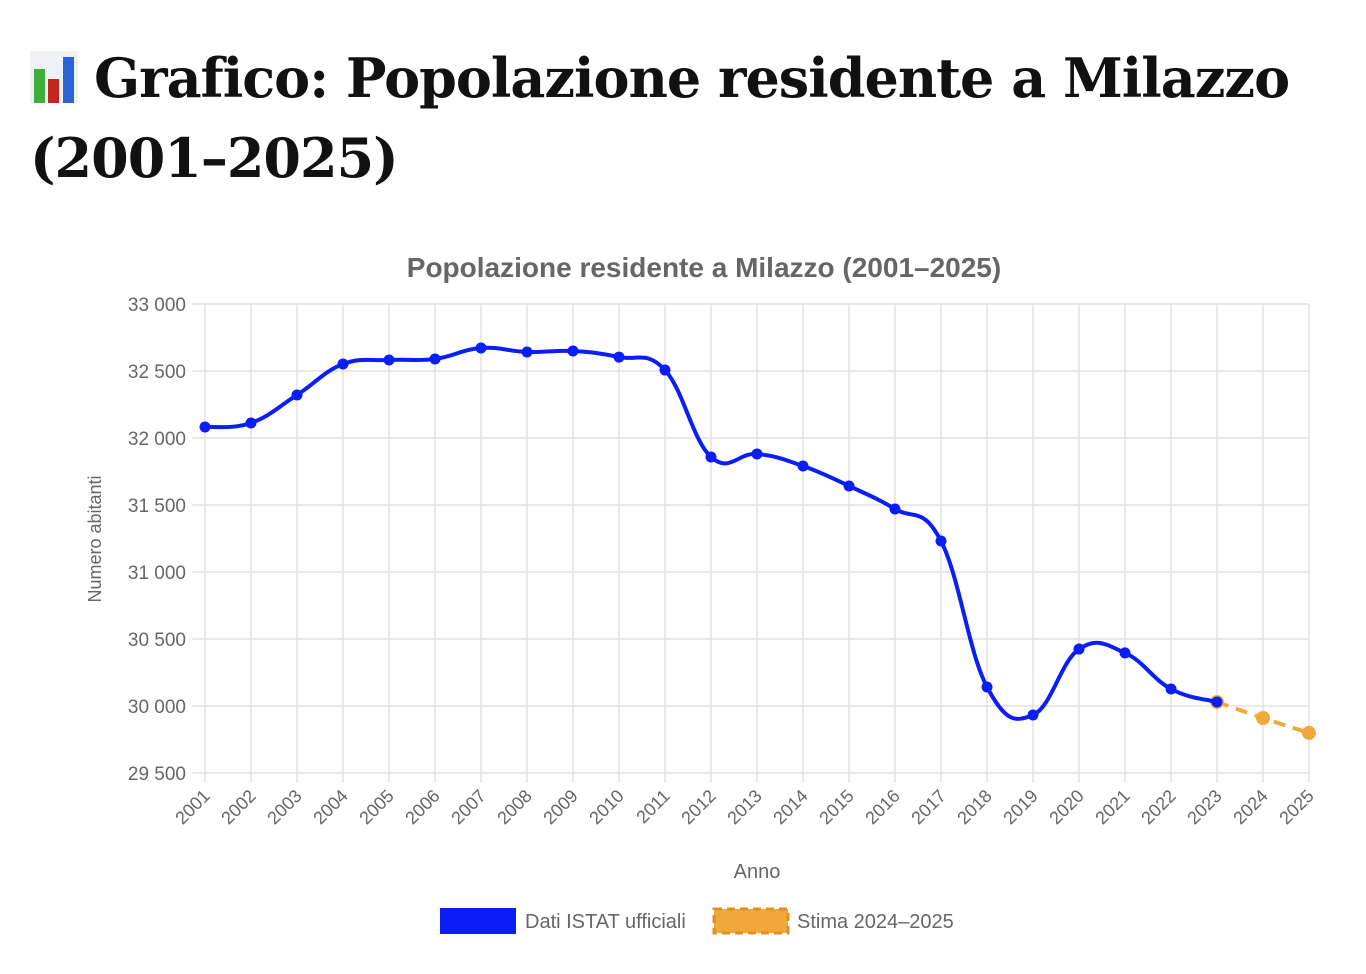 The height and width of the screenshot is (974, 1366). What do you see at coordinates (653, 807) in the screenshot?
I see `x-tick-label: 2011` at bounding box center [653, 807].